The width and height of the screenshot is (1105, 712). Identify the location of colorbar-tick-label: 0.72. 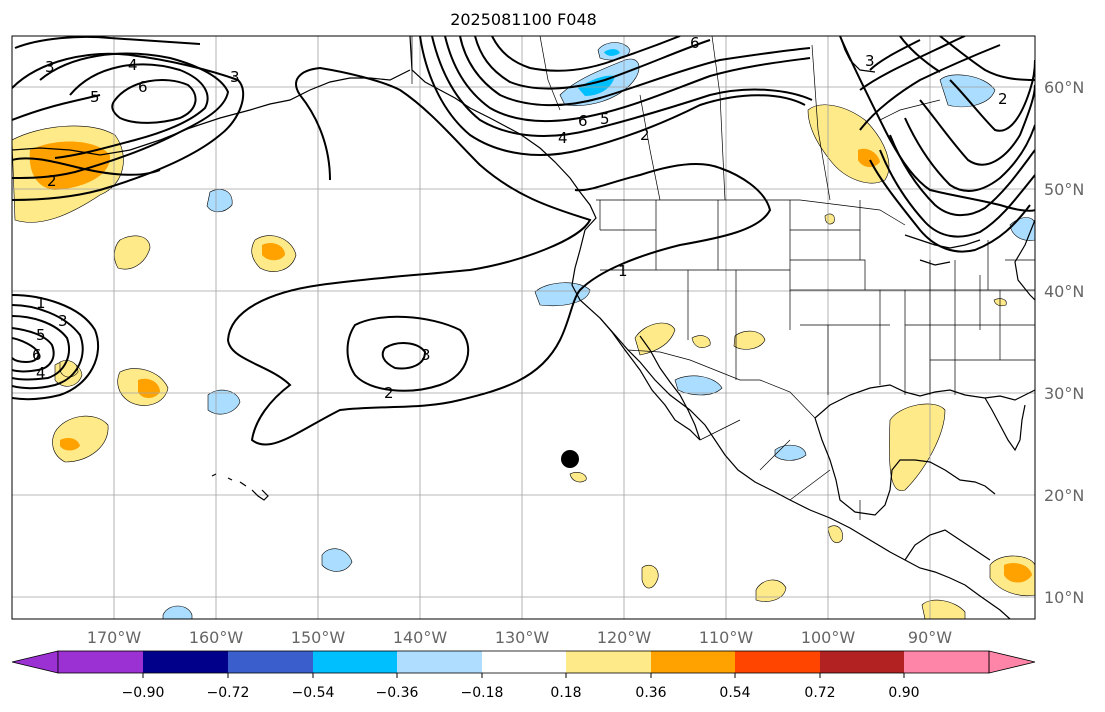
(819, 693).